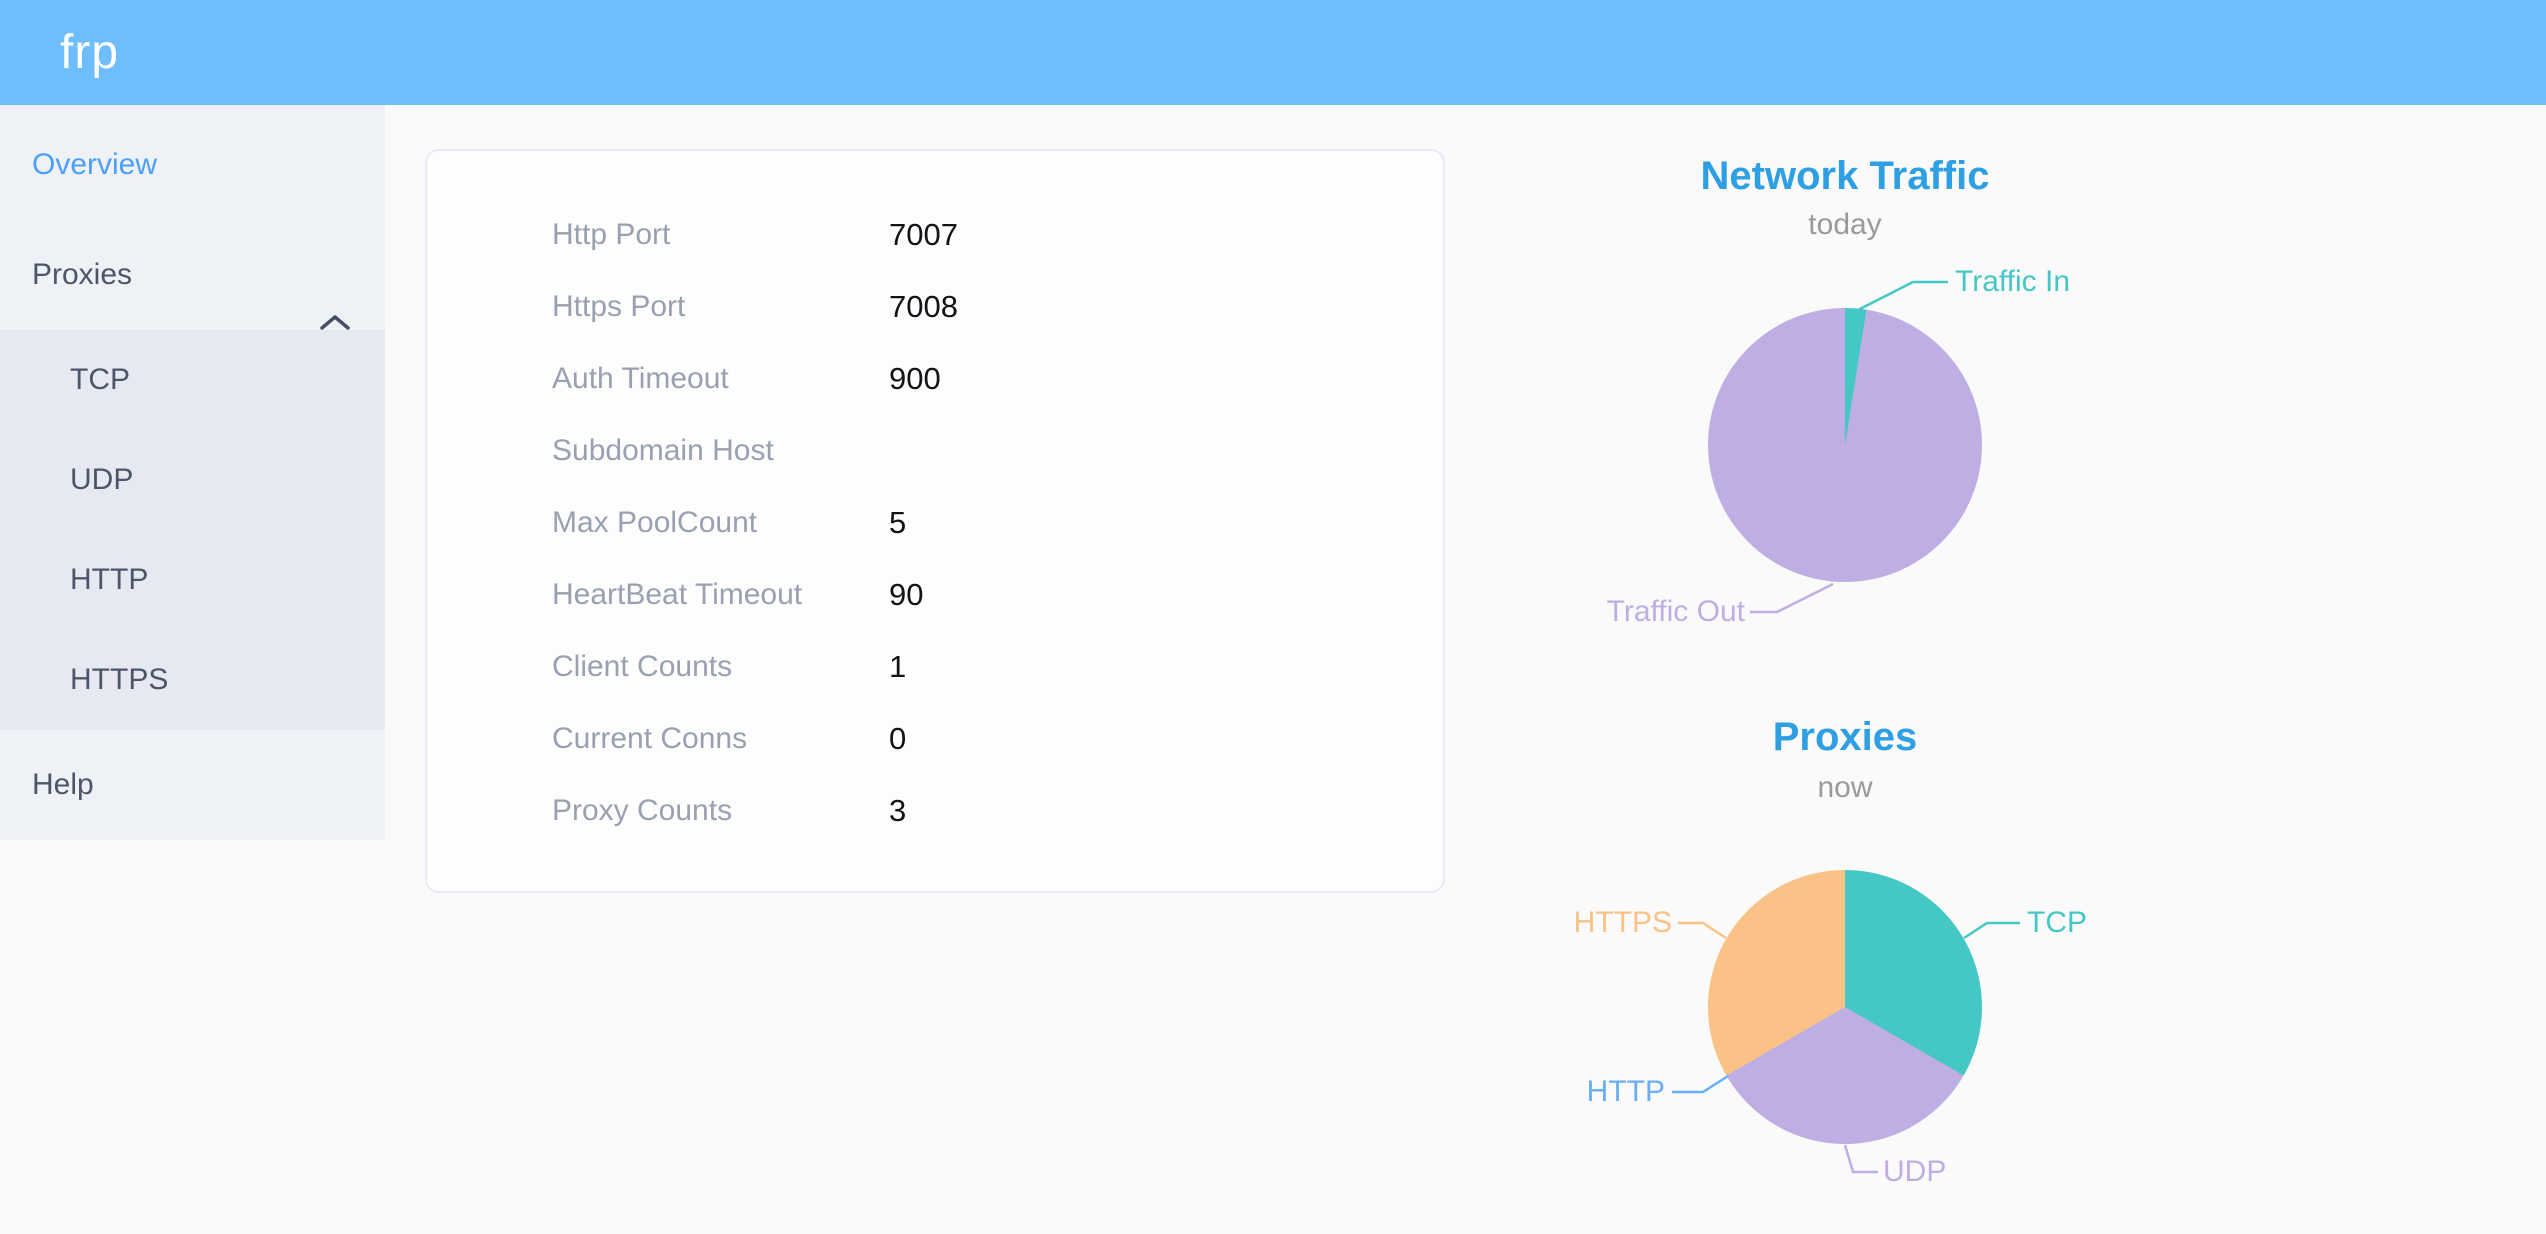 This screenshot has height=1234, width=2546. Describe the element at coordinates (898, 522) in the screenshot. I see `server-info-value: 5` at that location.